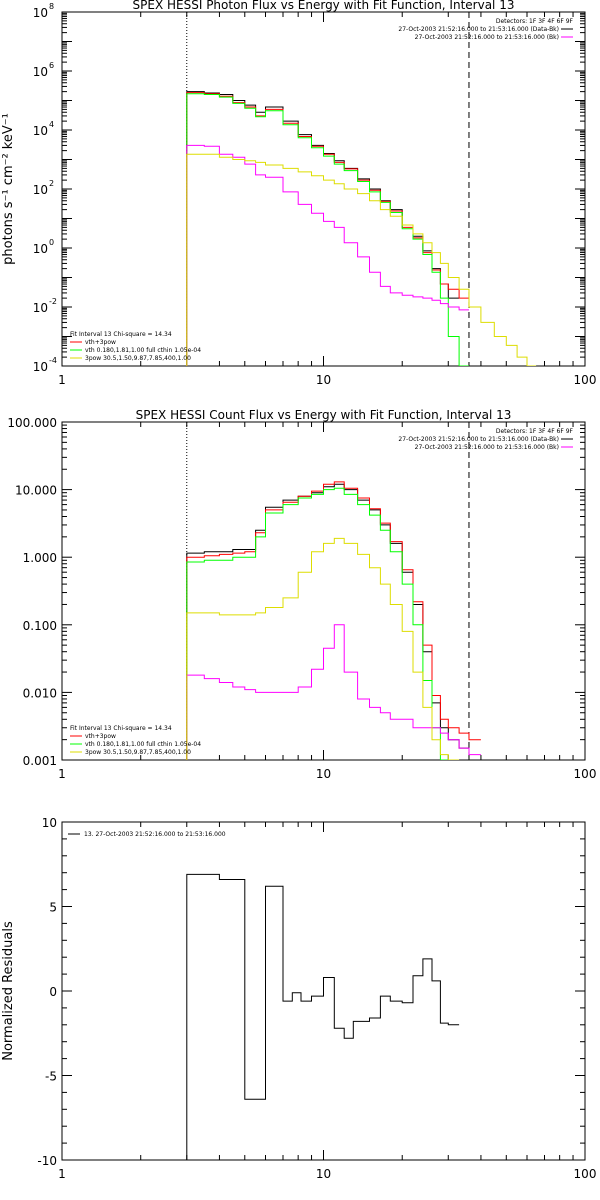 The image size is (600, 1200). Describe the element at coordinates (51, 242) in the screenshot. I see `y-tick-exponent: 0` at that location.